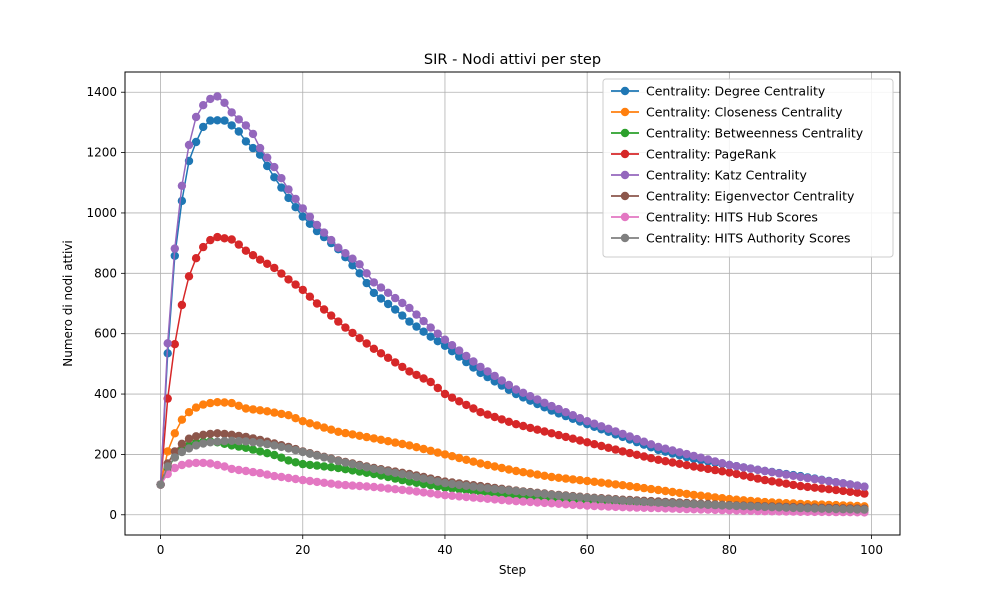 The image size is (1000, 600). I want to click on x-tick-label: 80, so click(729, 550).